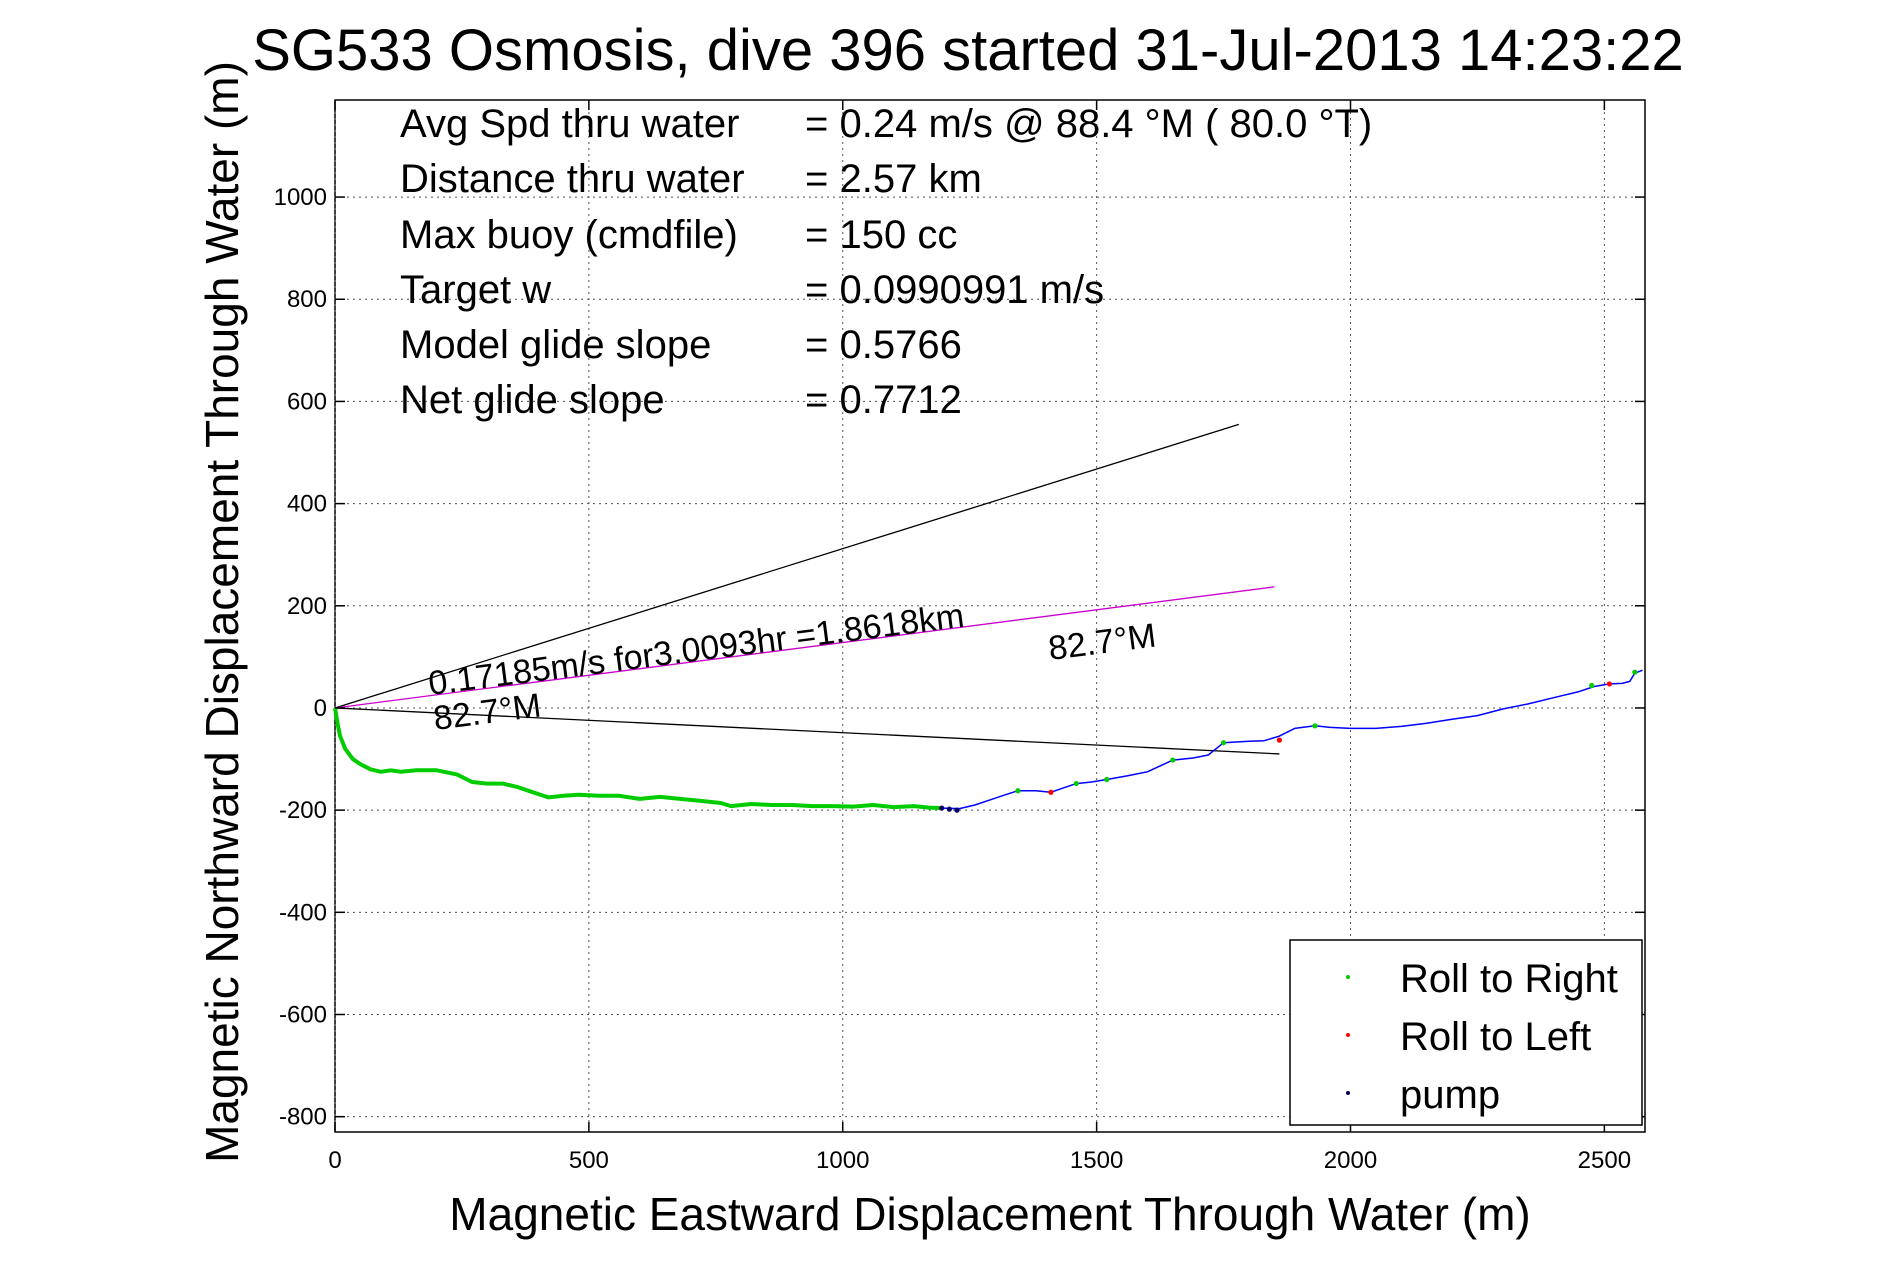 The width and height of the screenshot is (1891, 1262). What do you see at coordinates (893, 179) in the screenshot?
I see `stat-value-1: = 2.57 km` at bounding box center [893, 179].